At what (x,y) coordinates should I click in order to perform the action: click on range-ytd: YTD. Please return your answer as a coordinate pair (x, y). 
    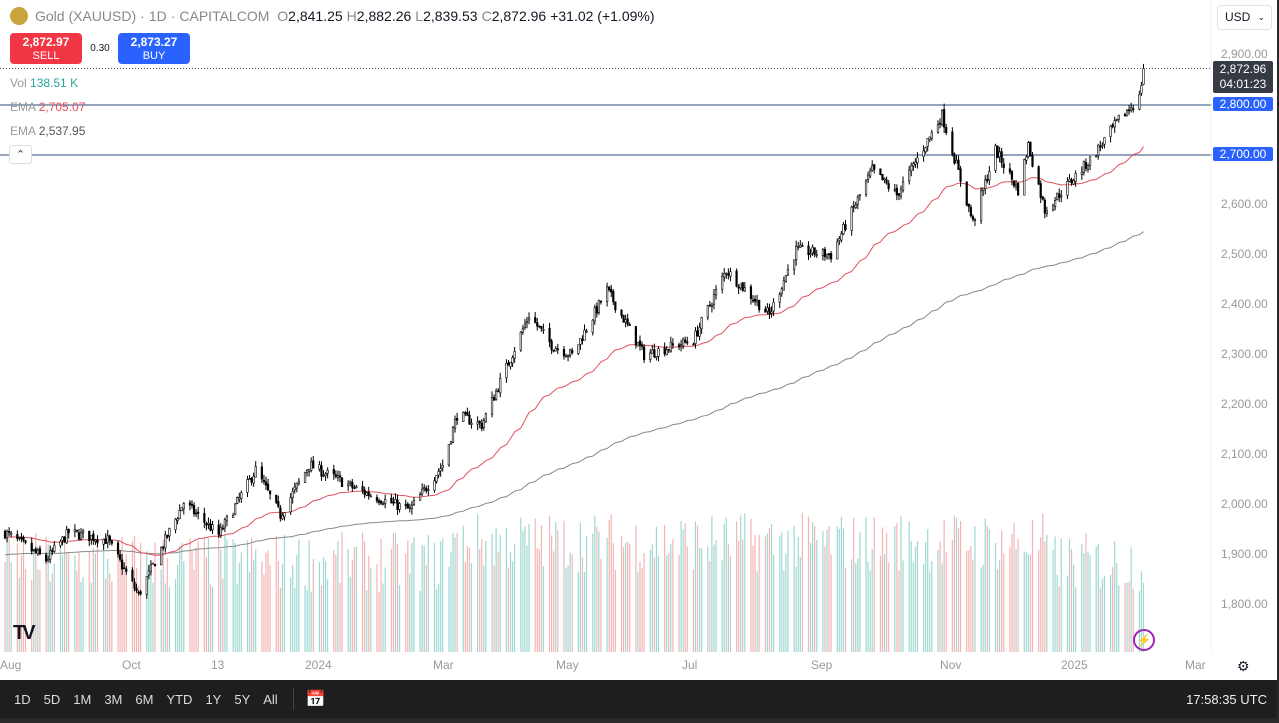
    Looking at the image, I should click on (179, 699).